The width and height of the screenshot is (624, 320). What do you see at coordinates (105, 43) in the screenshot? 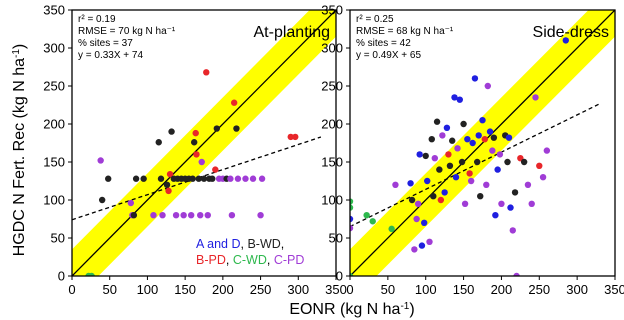
I see `stat-line: % sites = 37` at bounding box center [105, 43].